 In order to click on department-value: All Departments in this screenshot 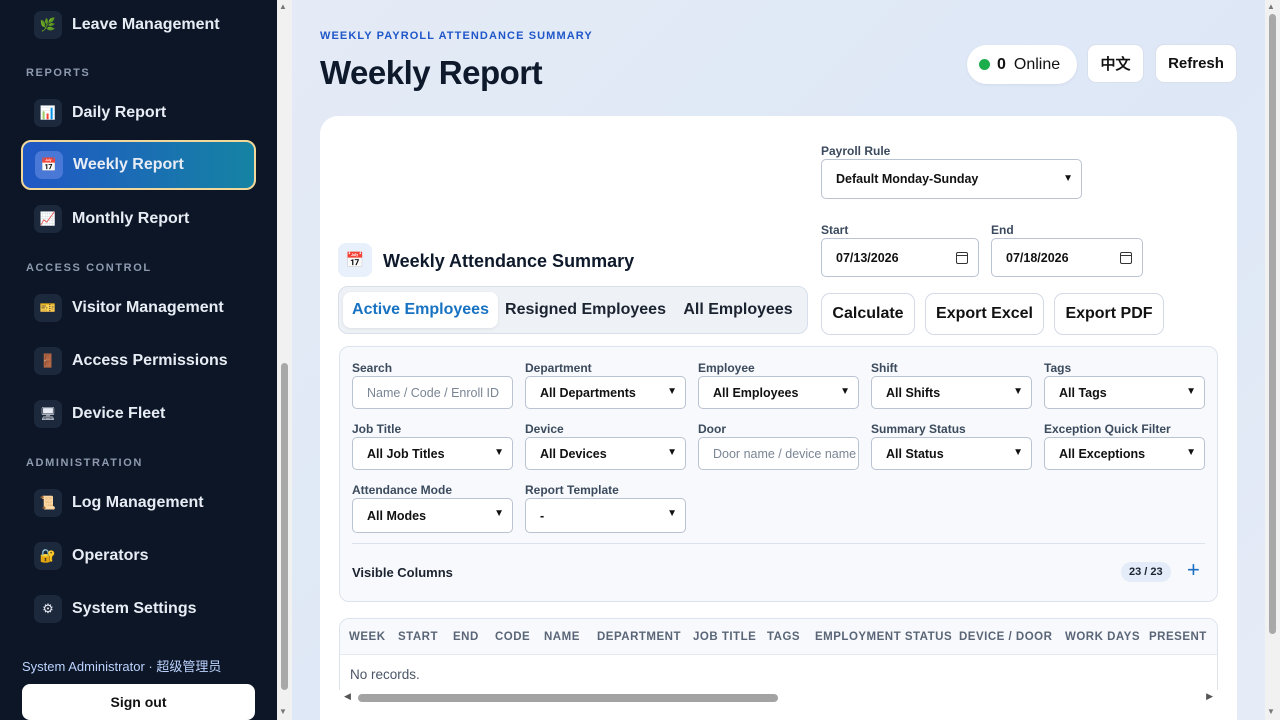, I will do `click(588, 392)`.